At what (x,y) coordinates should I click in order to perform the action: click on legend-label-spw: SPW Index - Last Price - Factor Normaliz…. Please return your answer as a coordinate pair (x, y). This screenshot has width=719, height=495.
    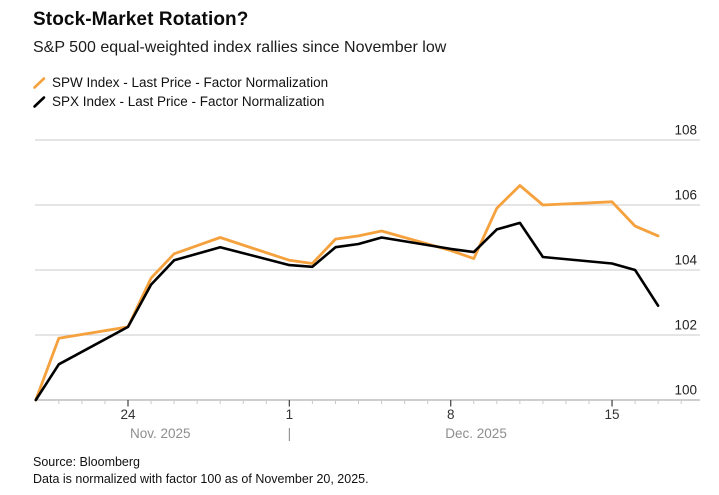
    Looking at the image, I should click on (190, 82).